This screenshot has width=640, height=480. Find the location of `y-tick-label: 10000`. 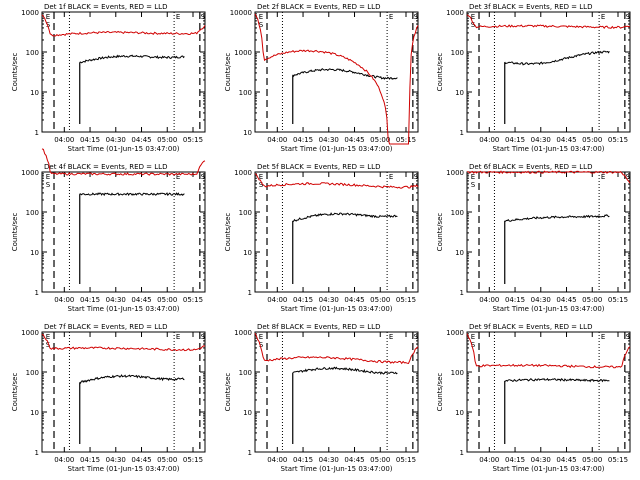

y-tick-label: 10000 is located at coordinates (241, 13).